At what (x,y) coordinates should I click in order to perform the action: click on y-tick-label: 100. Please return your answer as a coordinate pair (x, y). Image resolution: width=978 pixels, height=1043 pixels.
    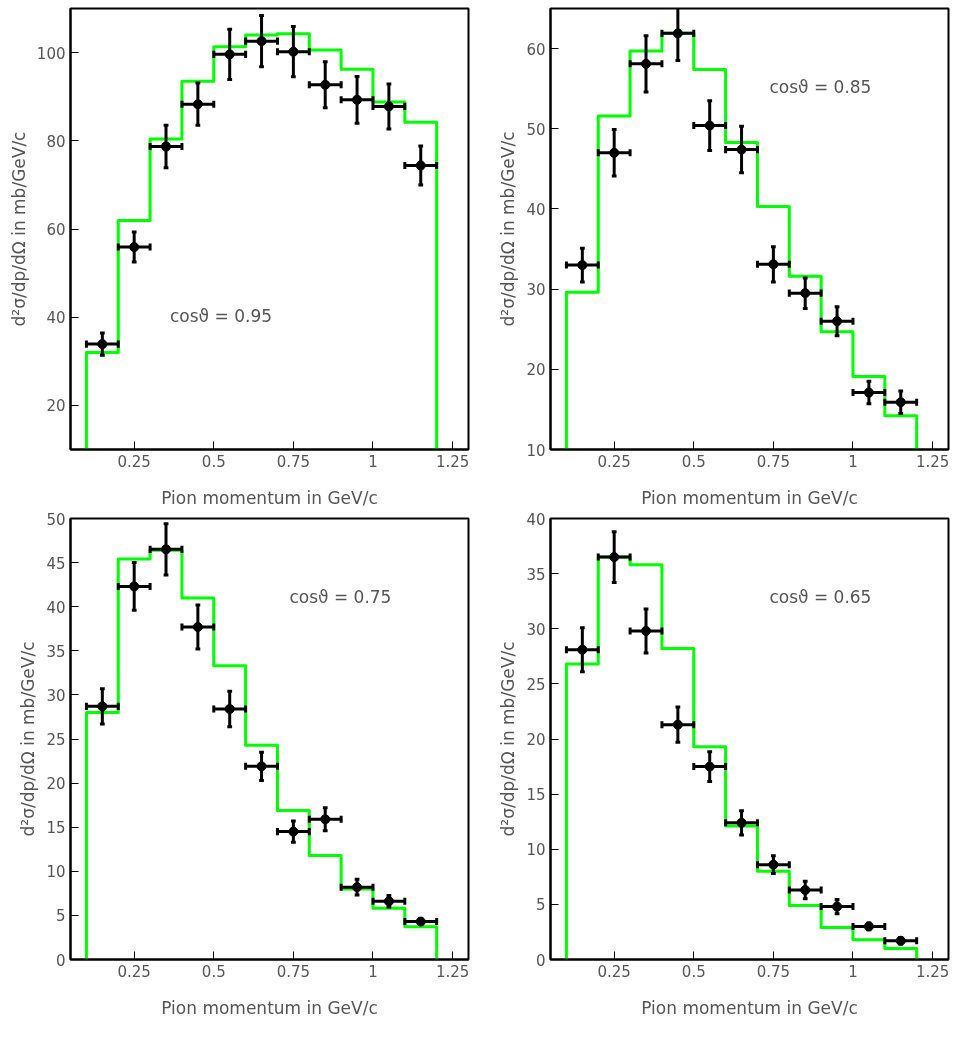
    Looking at the image, I should click on (51, 53).